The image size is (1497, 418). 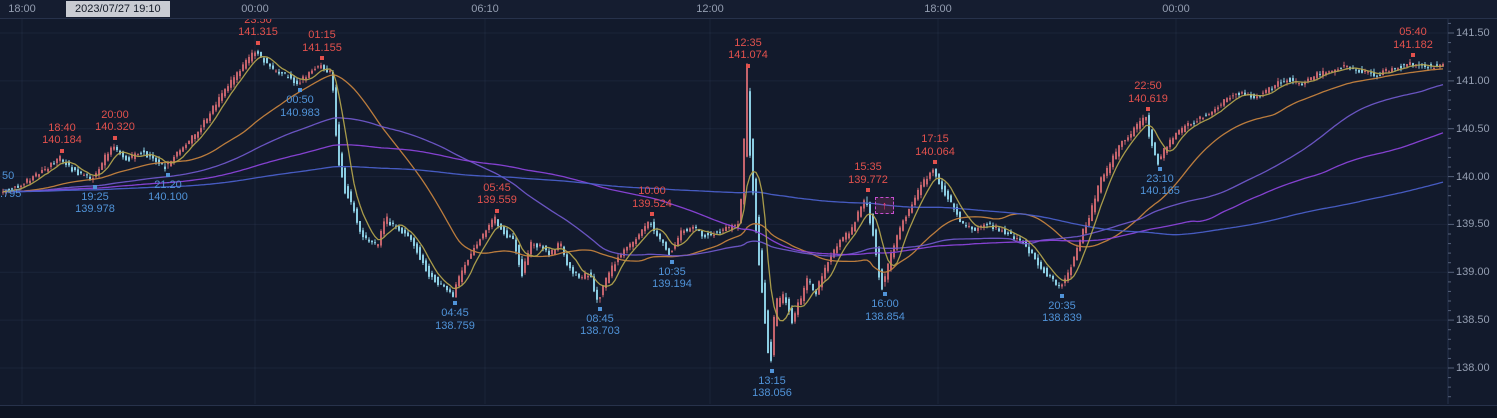 I want to click on timestamp-cursor-label: 2023/07/27 19:10, so click(x=118, y=9).